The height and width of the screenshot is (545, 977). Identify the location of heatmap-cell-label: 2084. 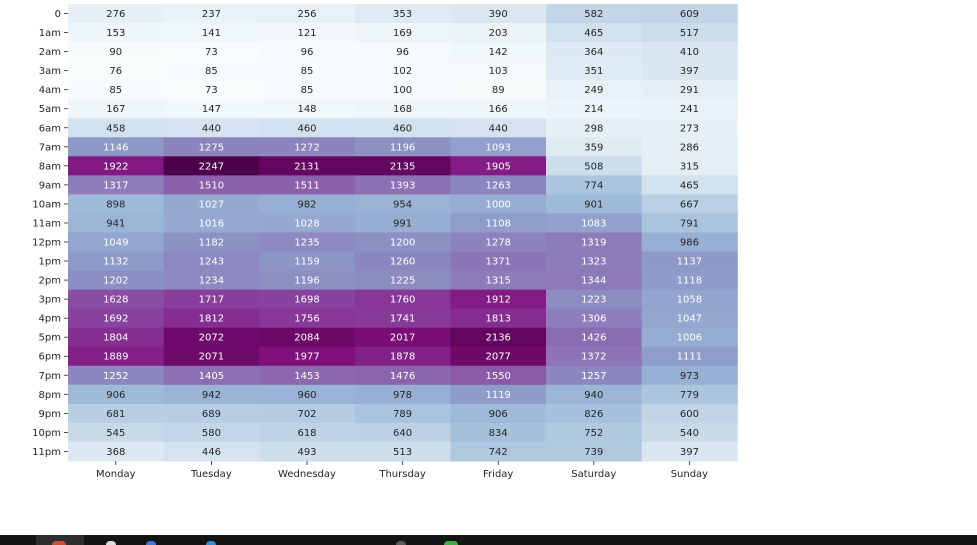
(306, 338).